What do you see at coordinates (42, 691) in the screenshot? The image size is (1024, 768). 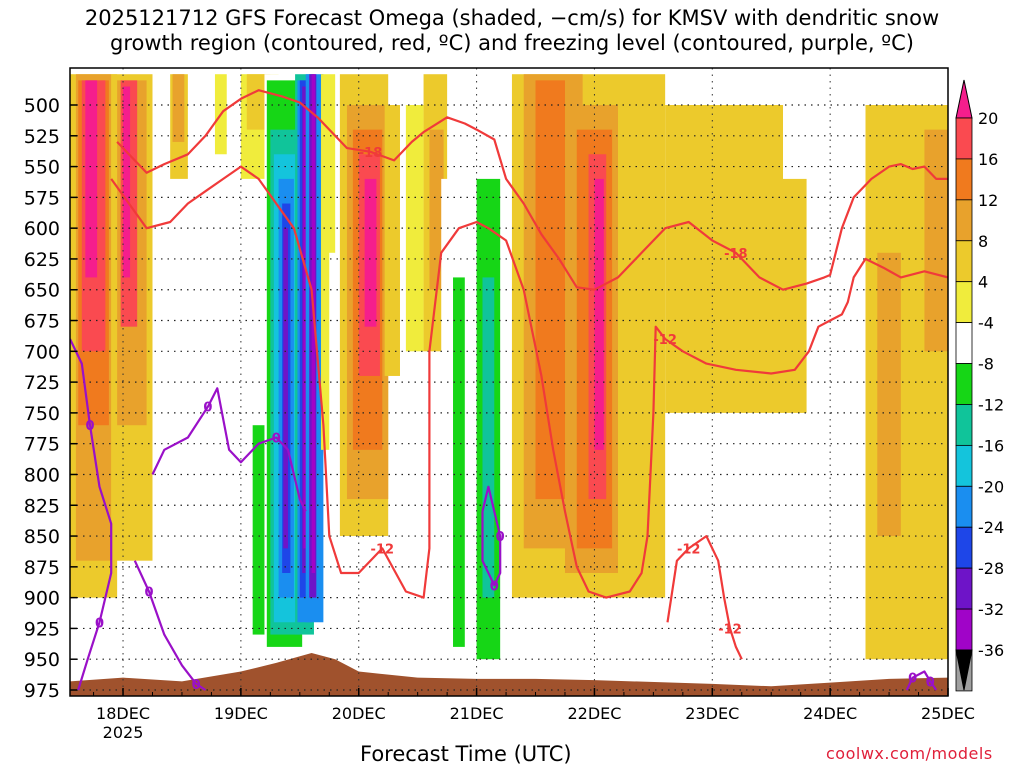 I see `y-tick-label: 975` at bounding box center [42, 691].